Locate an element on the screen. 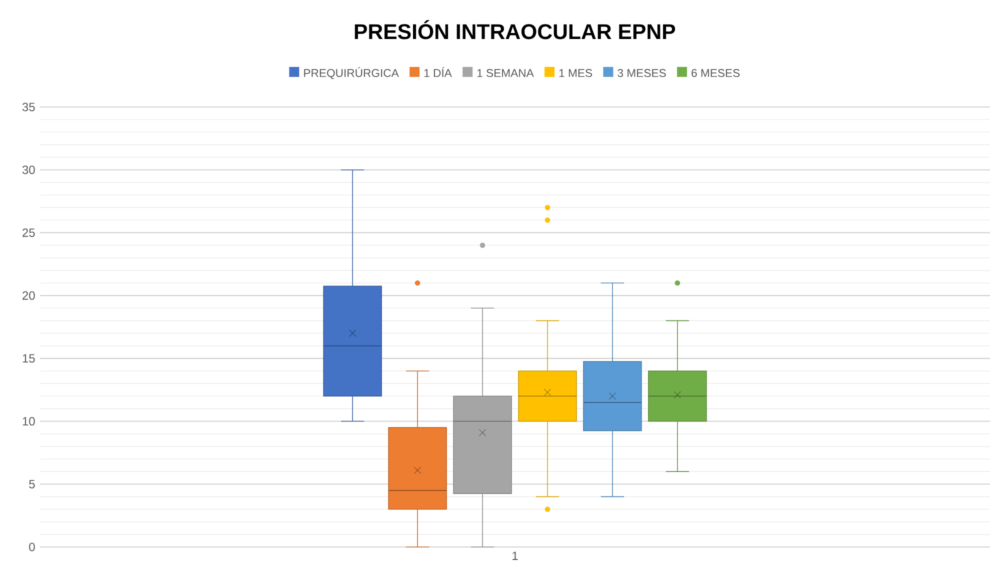 Image resolution: width=990 pixels, height=575 pixels. chart-title: PRESIÓN INTRAOCULAR EPNP is located at coordinates (515, 30).